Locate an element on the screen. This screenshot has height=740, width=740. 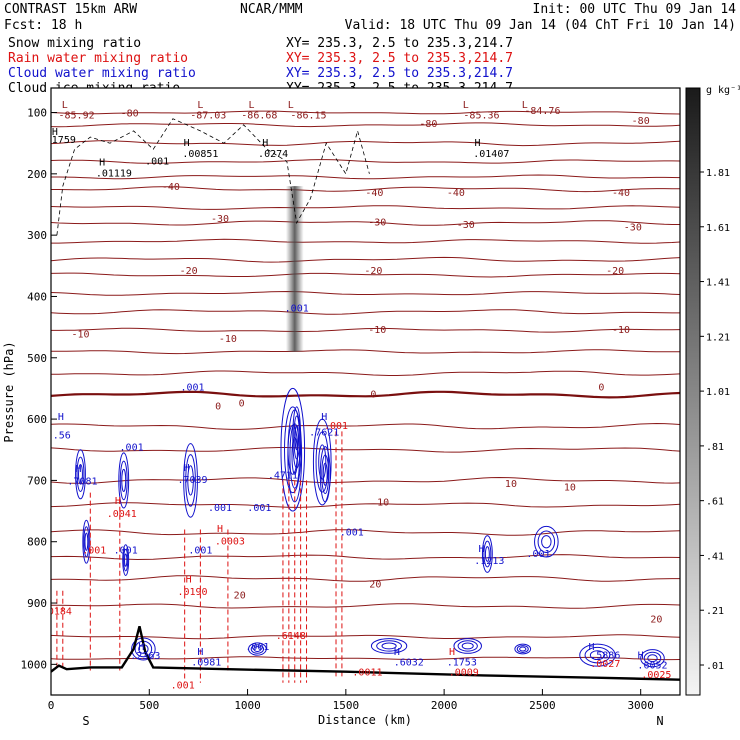
colorbar-tick-label: 1.81 is located at coordinates (718, 173).